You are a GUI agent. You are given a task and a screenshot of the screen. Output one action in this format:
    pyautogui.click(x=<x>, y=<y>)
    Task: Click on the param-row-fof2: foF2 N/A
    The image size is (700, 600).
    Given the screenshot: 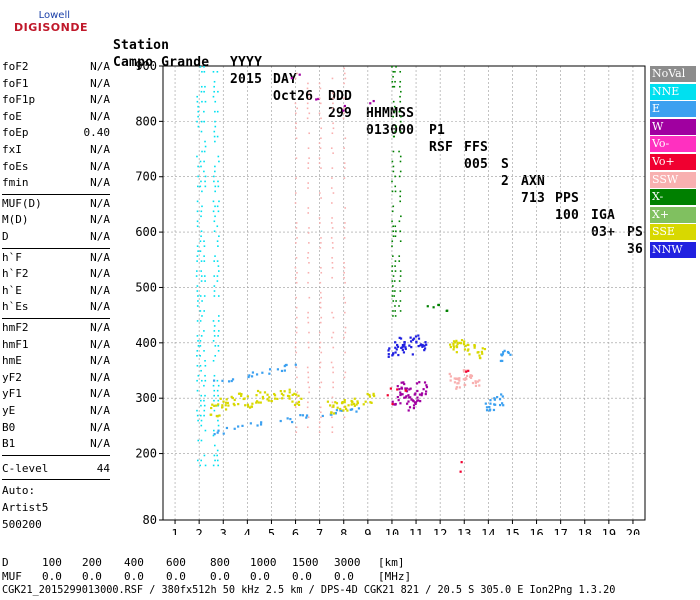 What is the action you would take?
    pyautogui.click(x=56, y=68)
    